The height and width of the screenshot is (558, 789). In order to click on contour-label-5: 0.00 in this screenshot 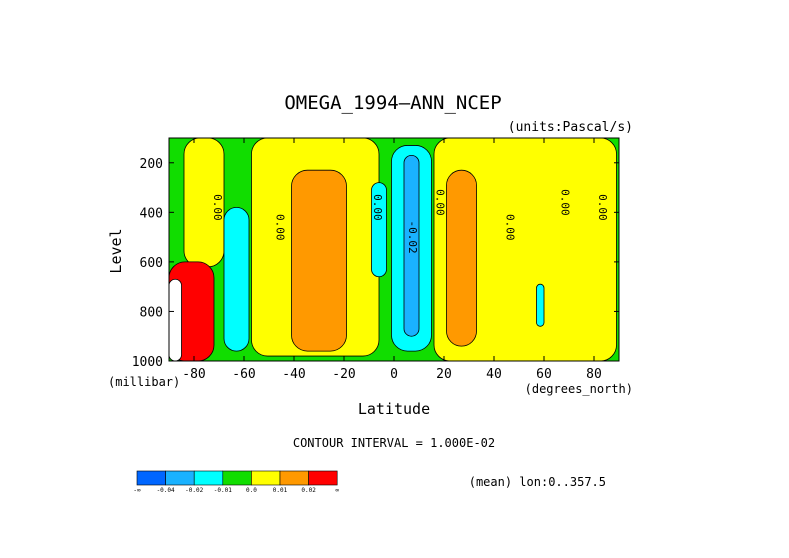, I will do `click(510, 227)`.